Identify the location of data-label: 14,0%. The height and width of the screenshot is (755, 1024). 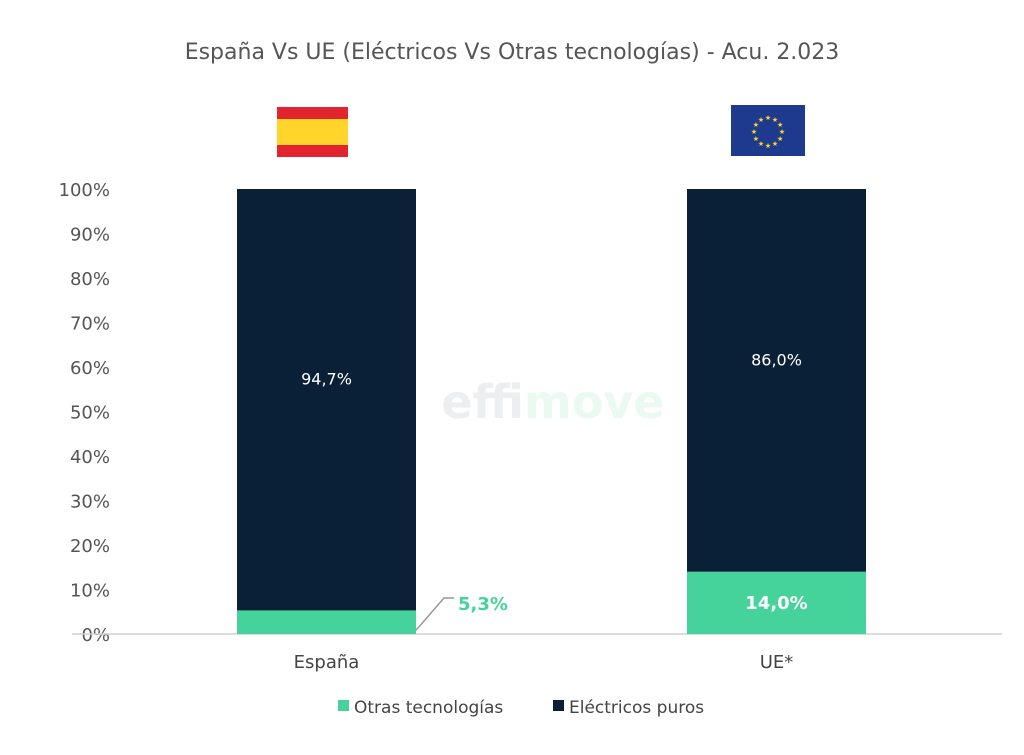
(776, 603).